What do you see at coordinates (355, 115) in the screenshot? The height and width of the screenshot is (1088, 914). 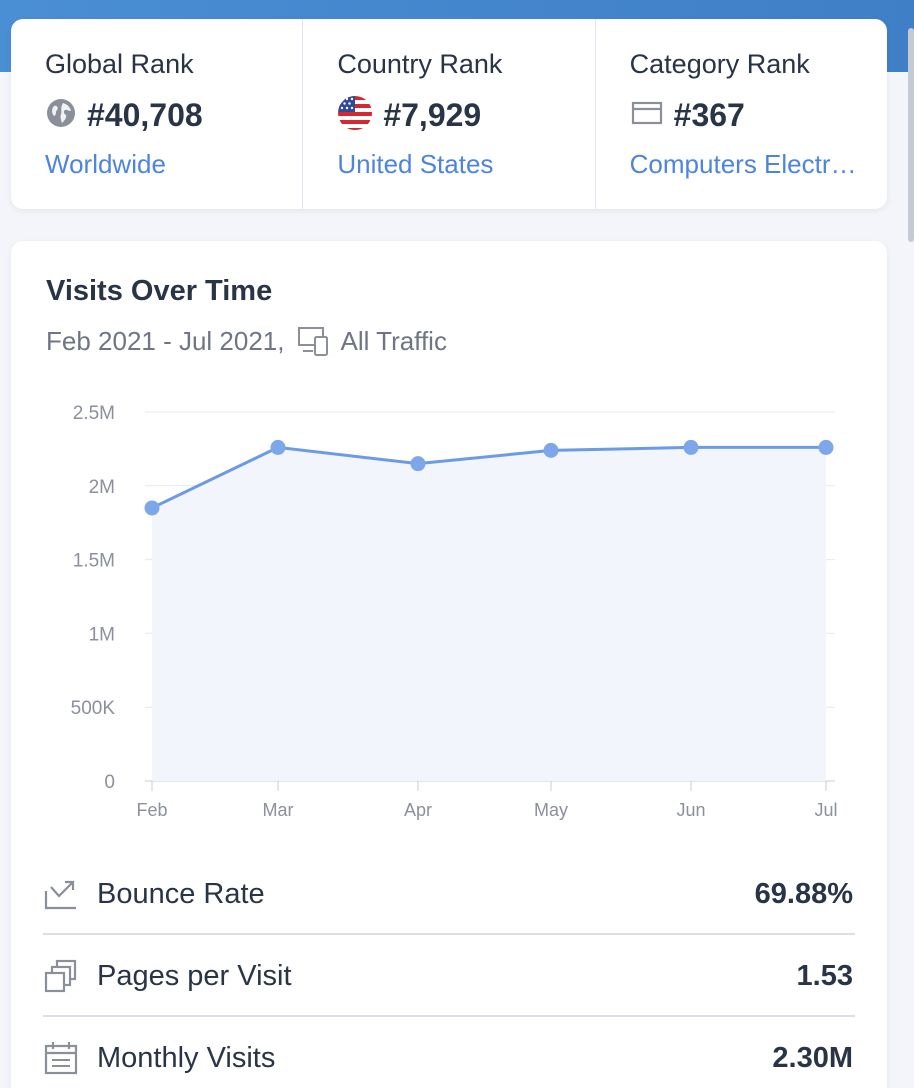 I see `us-flag-icon` at bounding box center [355, 115].